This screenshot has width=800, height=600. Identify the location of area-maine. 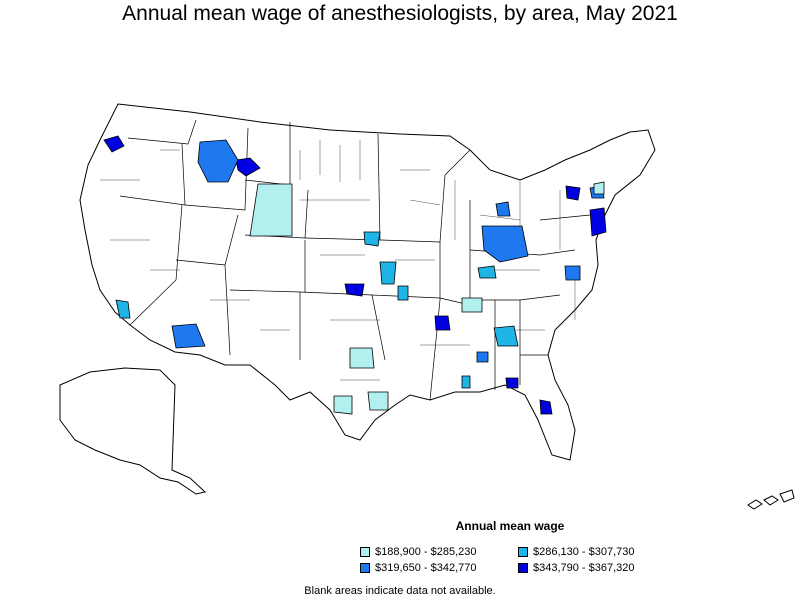
(599, 188).